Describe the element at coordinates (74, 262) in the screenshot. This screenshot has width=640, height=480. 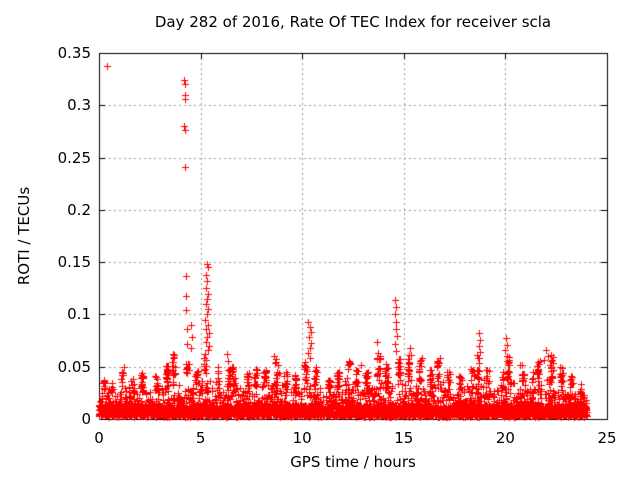
I see `y-tick-label-3: 0.15` at that location.